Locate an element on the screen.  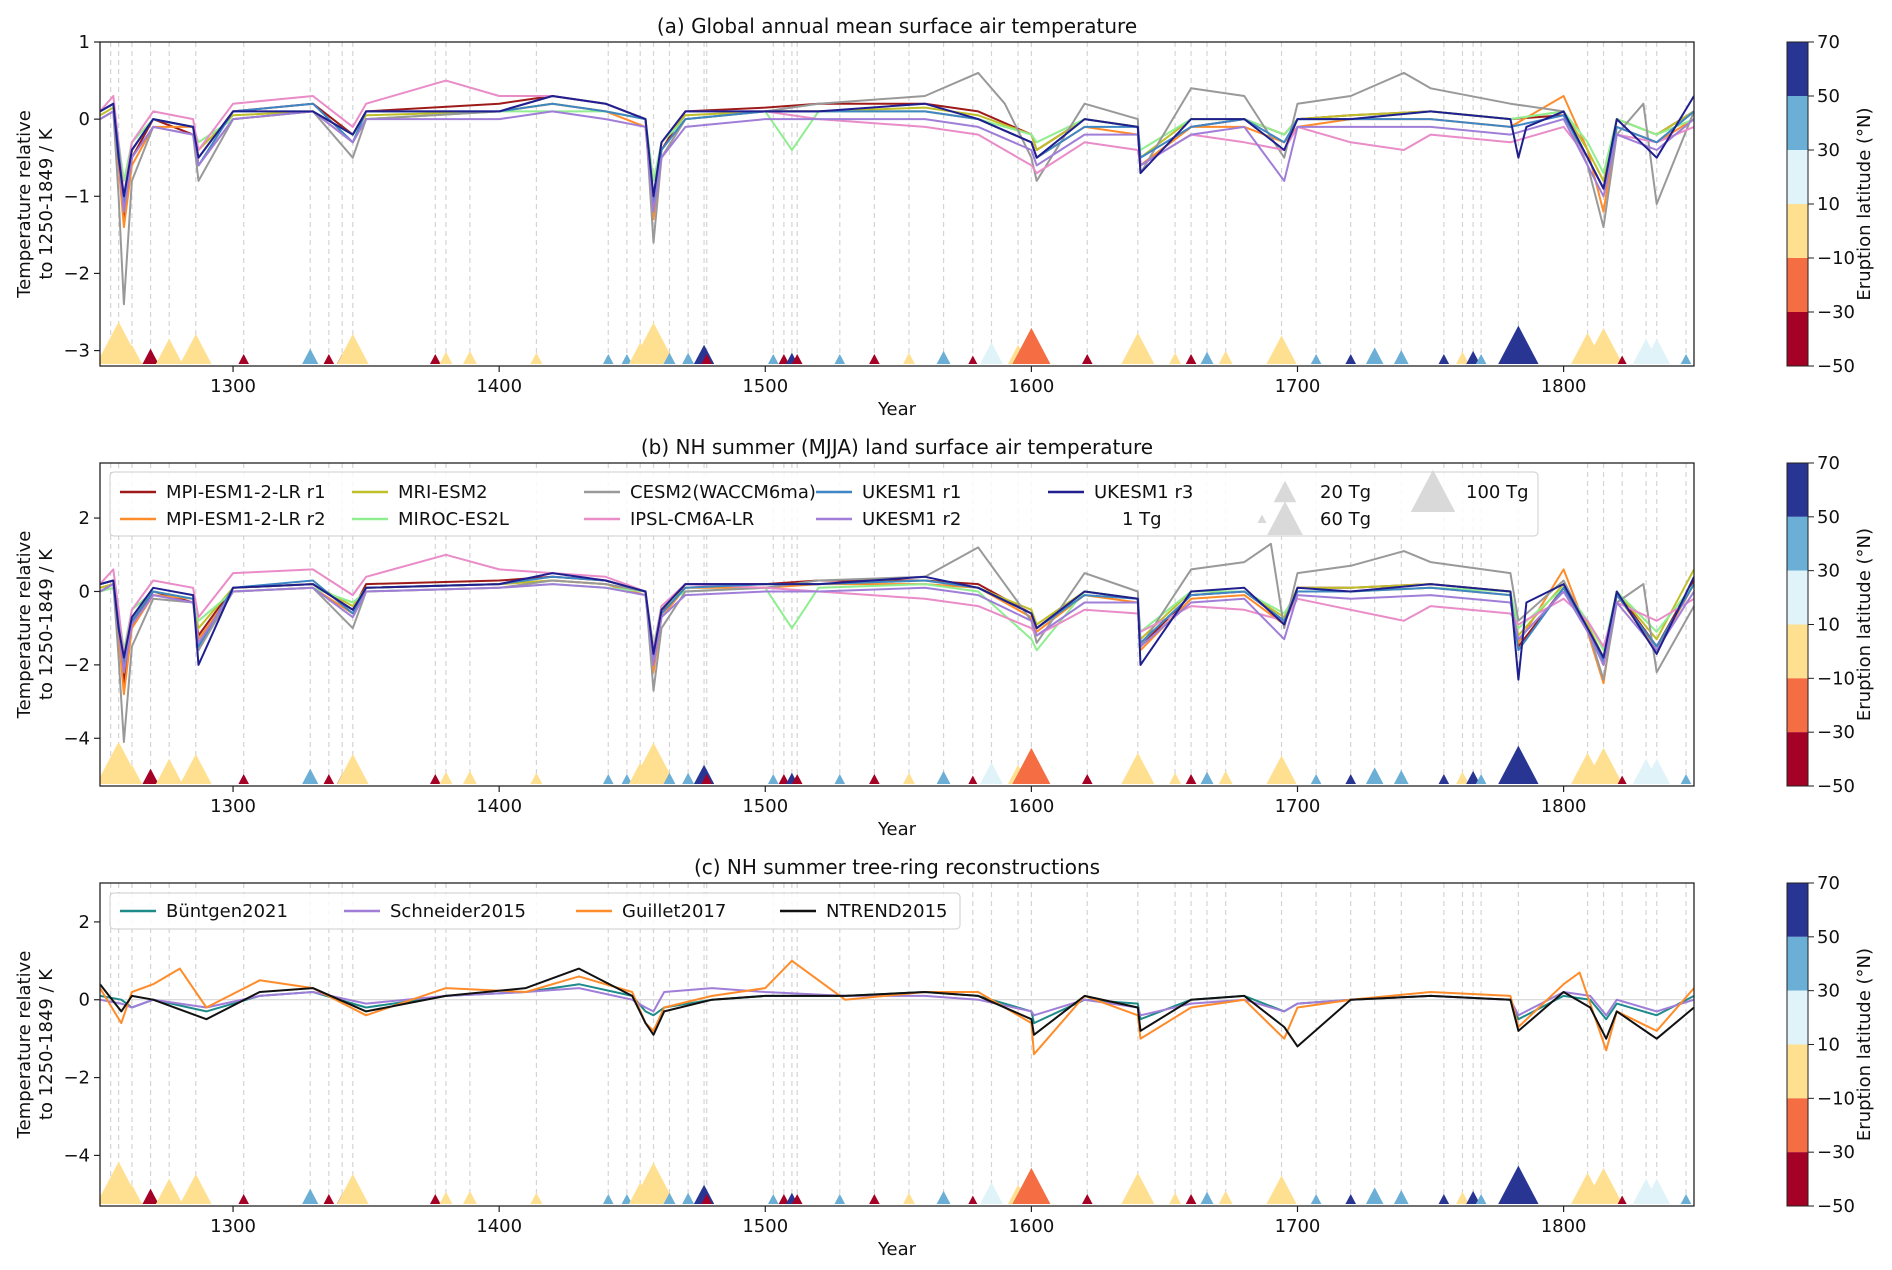
y-axis-label: to 1250-1849 / K is located at coordinates (46, 624).